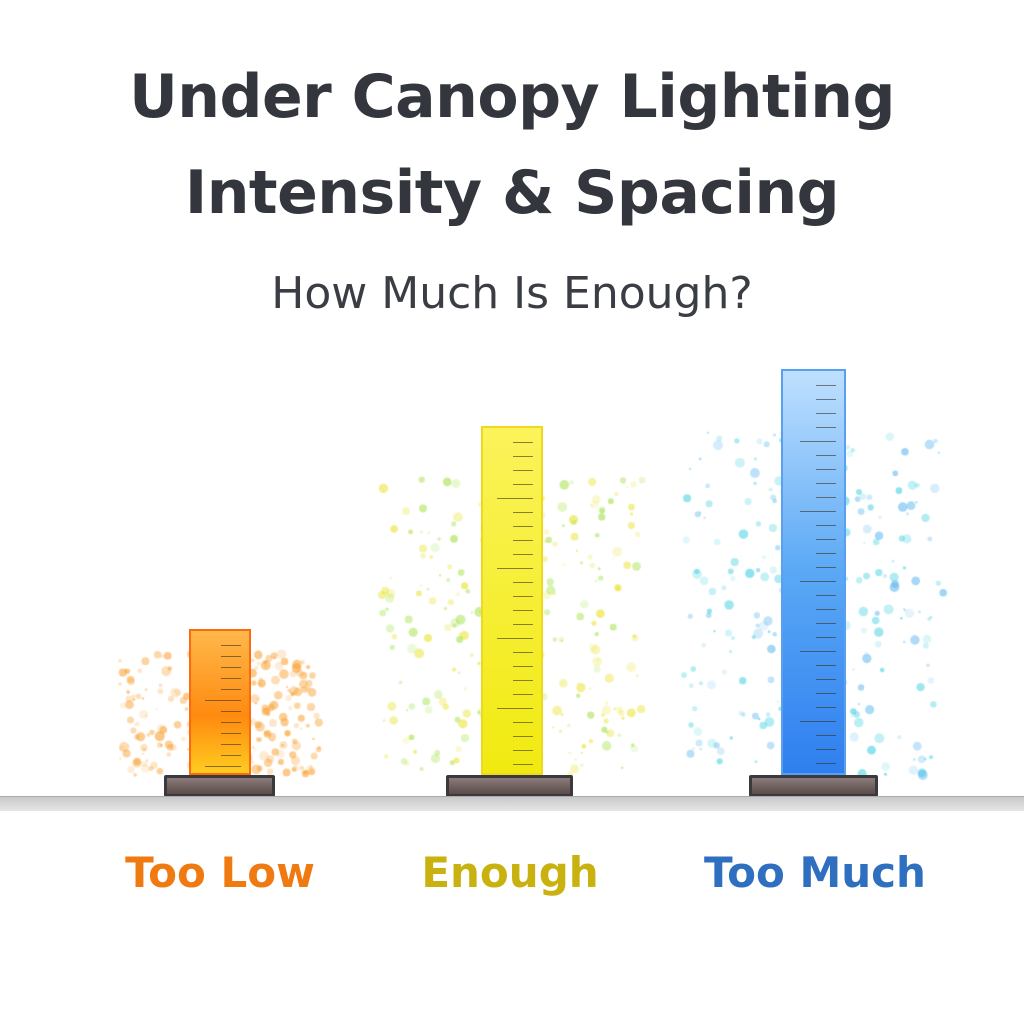 This screenshot has width=1024, height=1024. Describe the element at coordinates (813, 572) in the screenshot. I see `bar-too-much` at that location.